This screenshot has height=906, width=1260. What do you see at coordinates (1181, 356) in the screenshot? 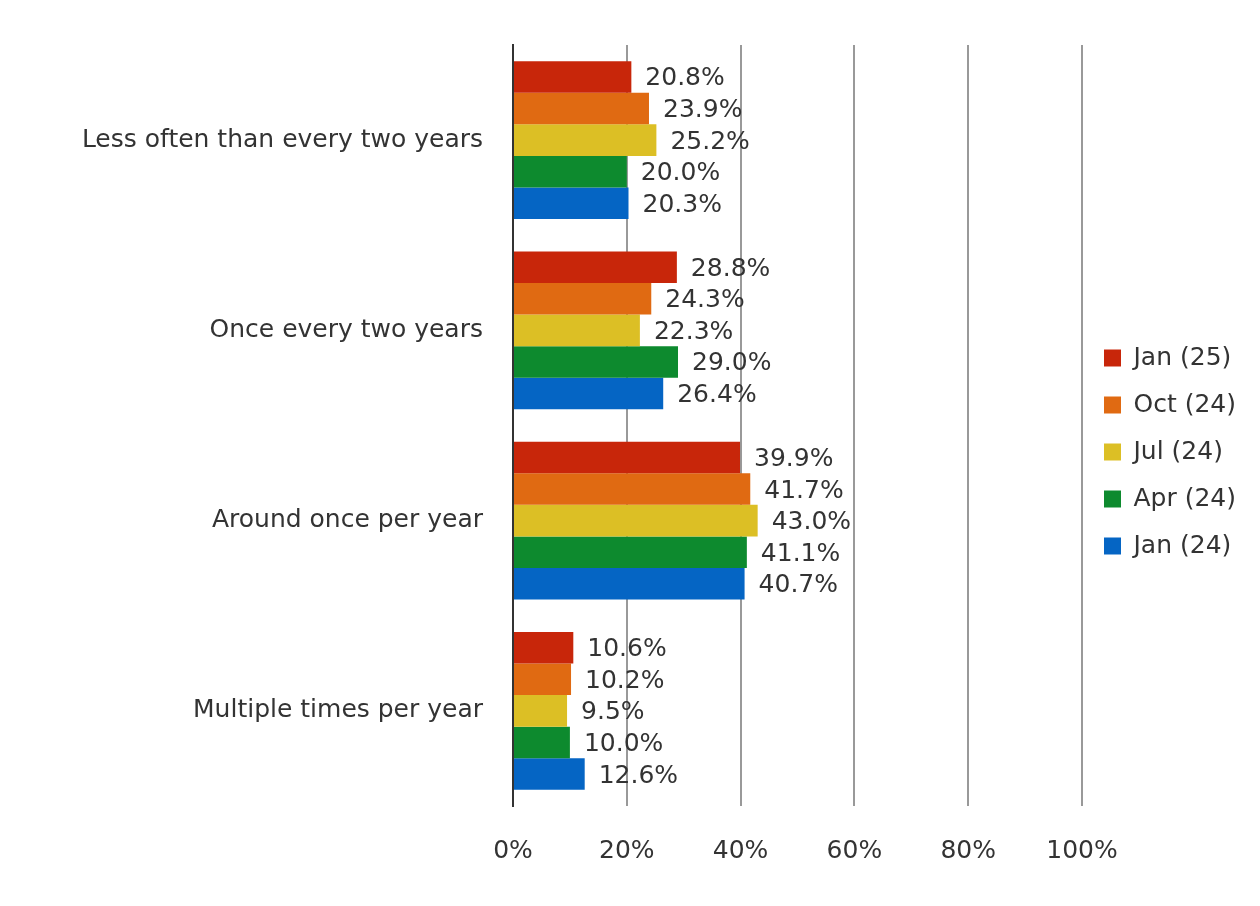
I see `legend-label: Jan (25)` at bounding box center [1181, 356].